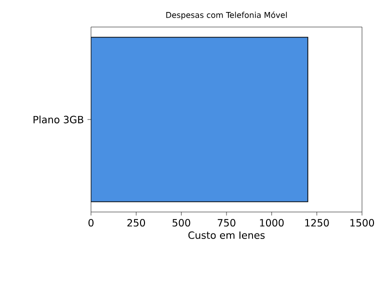 This screenshot has height=282, width=390. What do you see at coordinates (227, 223) in the screenshot?
I see `x-tick-label: 750` at bounding box center [227, 223].